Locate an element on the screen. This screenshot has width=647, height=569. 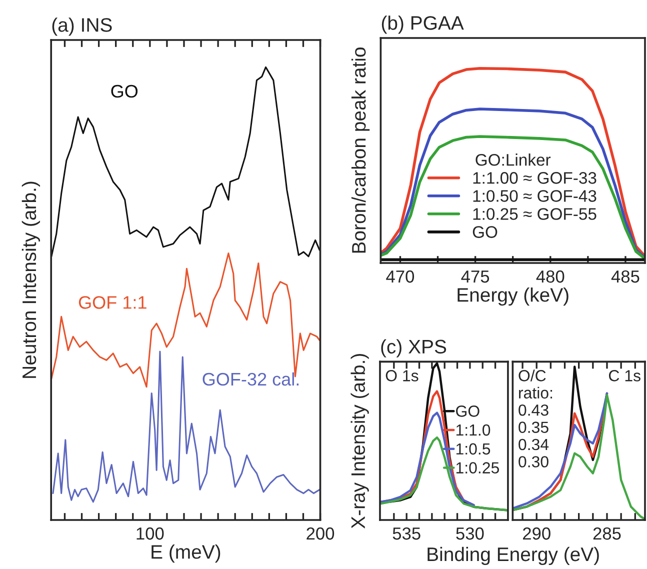
series-label: GO is located at coordinates (124, 91).